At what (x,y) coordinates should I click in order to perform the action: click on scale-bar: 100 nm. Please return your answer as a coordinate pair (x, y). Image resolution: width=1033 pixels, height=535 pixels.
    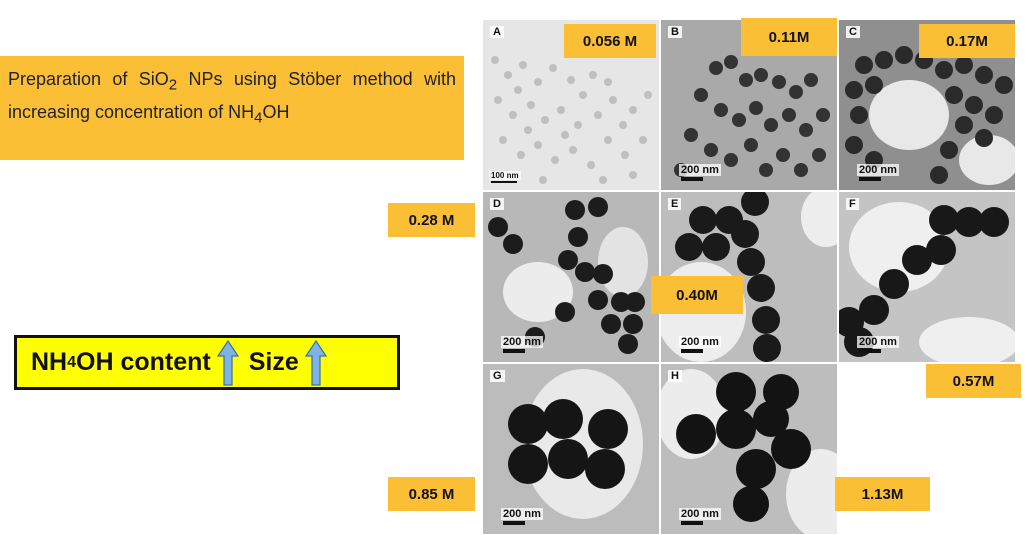
    Looking at the image, I should click on (505, 177).